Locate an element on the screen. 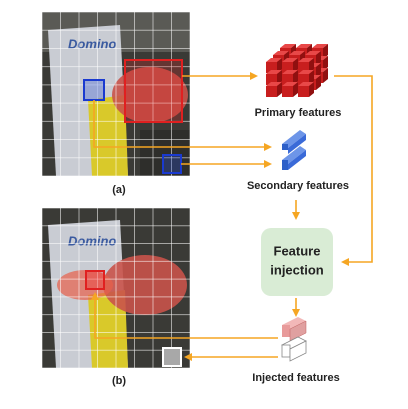  injection-box is located at coordinates (297, 262).